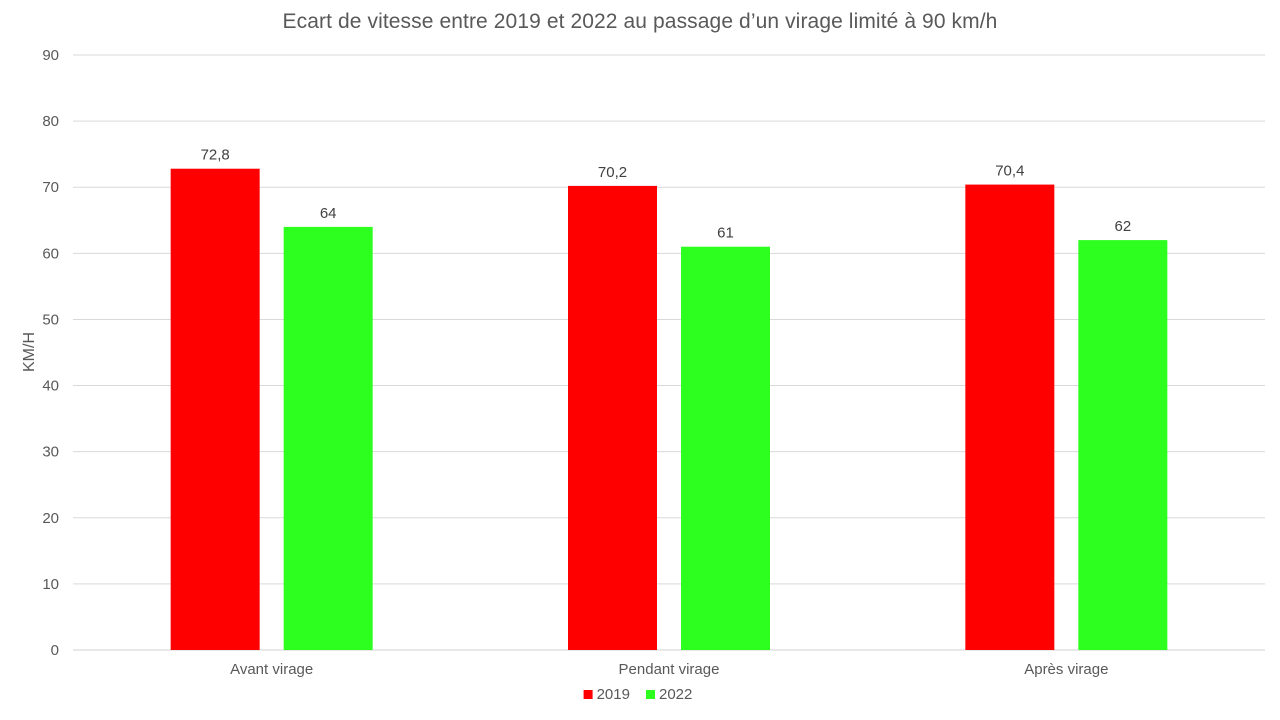 The width and height of the screenshot is (1280, 720). Describe the element at coordinates (50, 187) in the screenshot. I see `y-tick-label-70: 70` at that location.